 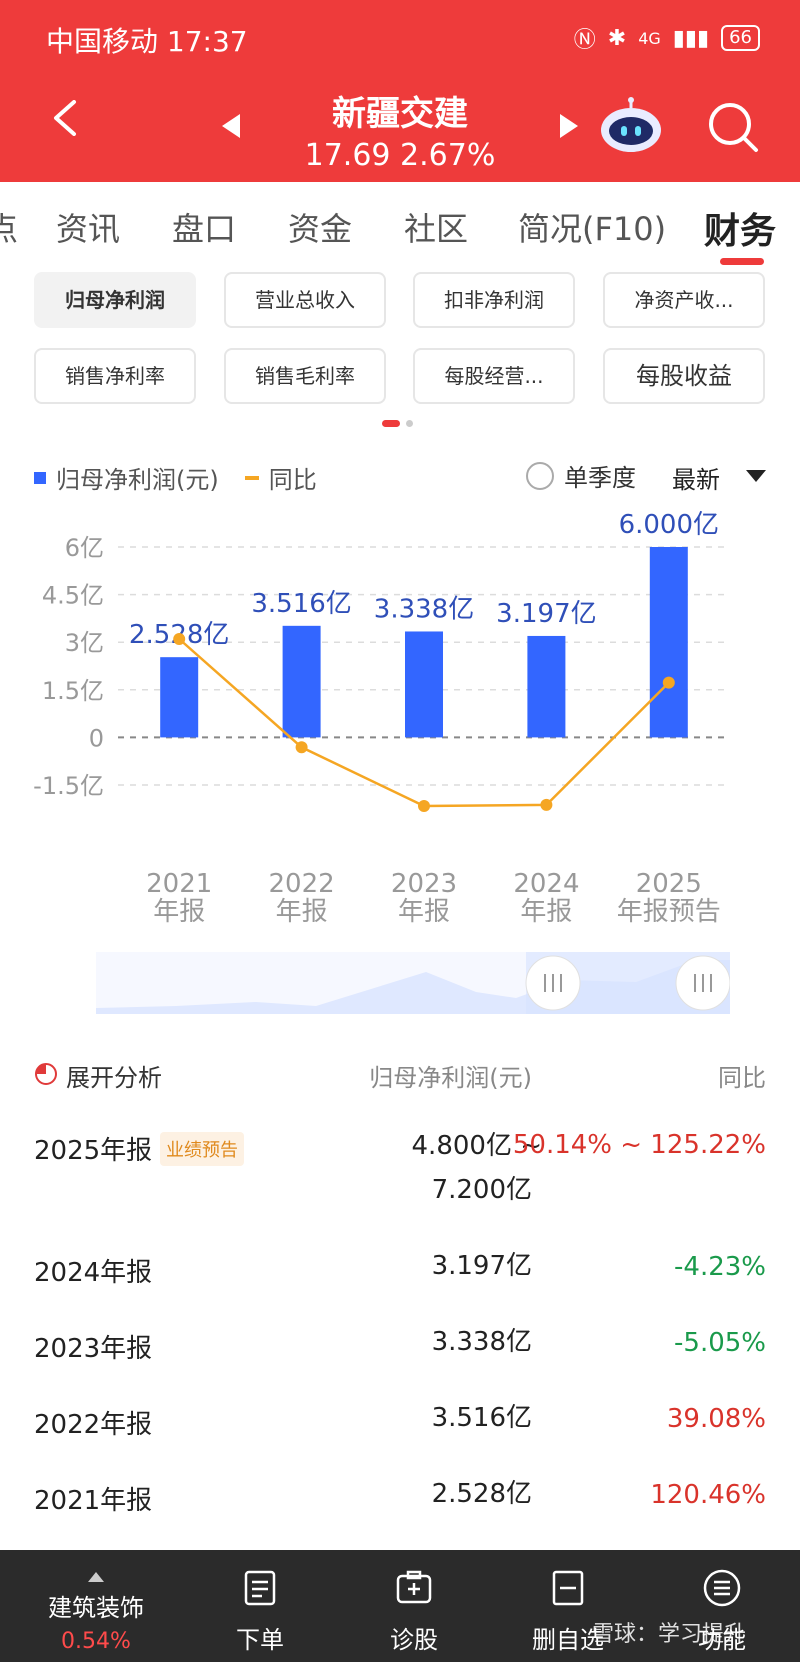 What do you see at coordinates (649, 38) in the screenshot?
I see `signal-icon: 4G` at bounding box center [649, 38].